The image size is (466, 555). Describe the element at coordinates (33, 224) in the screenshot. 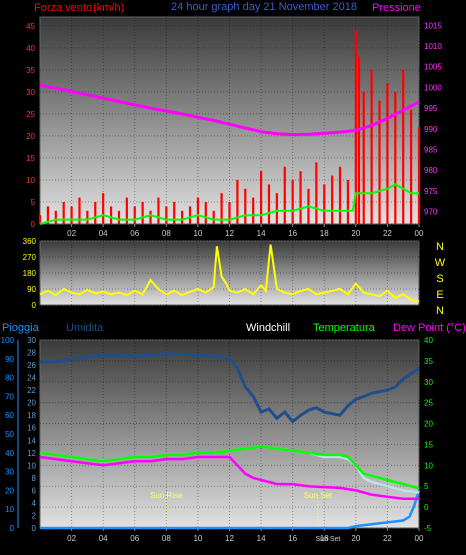

I see `wind-tick-label: 0` at that location.